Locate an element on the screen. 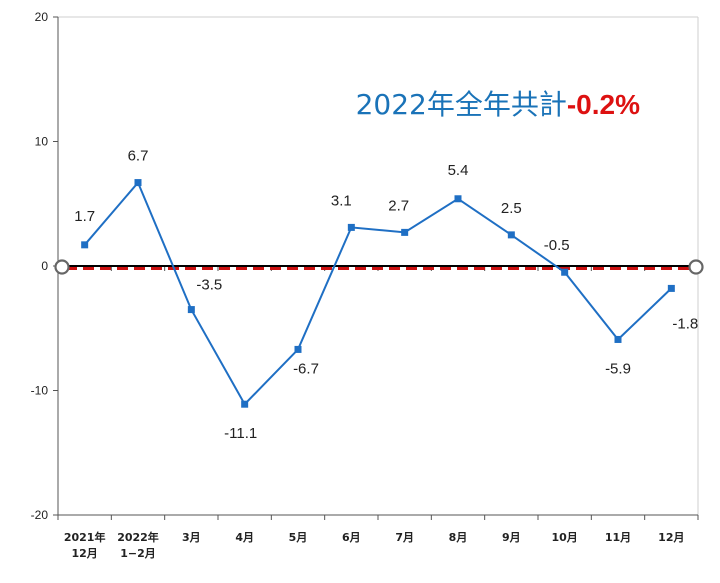 The height and width of the screenshot is (583, 720). data-label: 2.5 is located at coordinates (511, 208).